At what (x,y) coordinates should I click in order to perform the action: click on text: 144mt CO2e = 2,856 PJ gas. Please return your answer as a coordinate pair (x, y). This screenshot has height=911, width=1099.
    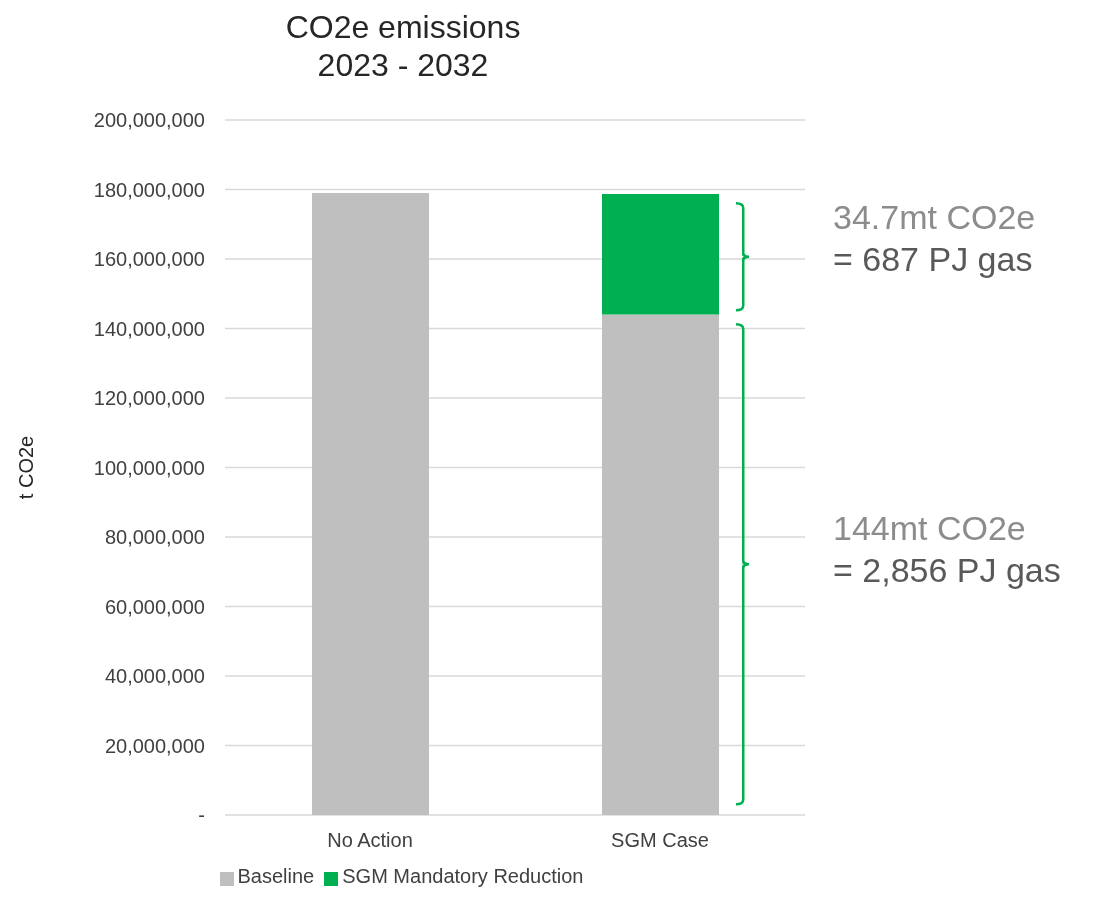
    Looking at the image, I should click on (947, 549).